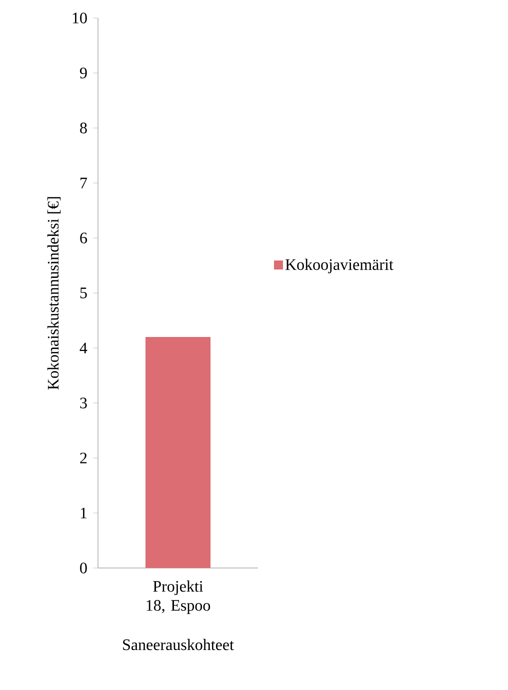  I want to click on y-tick-label: 0, so click(83, 568).